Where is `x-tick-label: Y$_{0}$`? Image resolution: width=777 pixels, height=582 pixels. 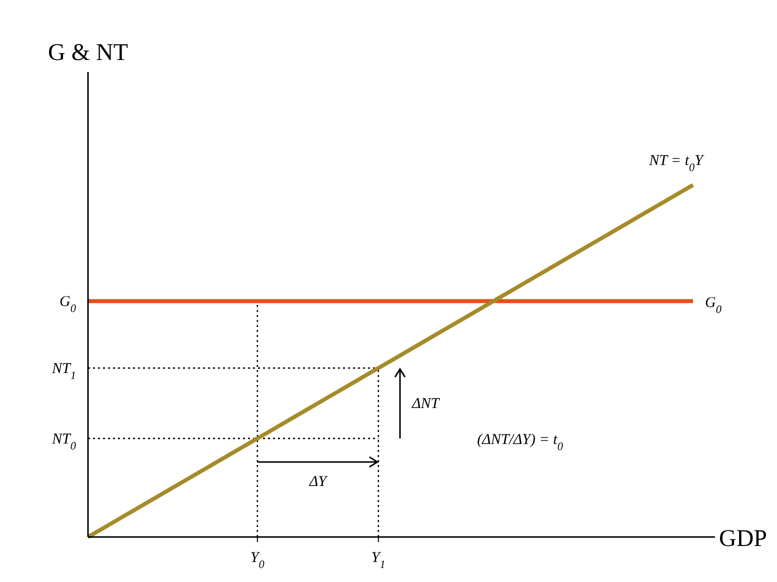 x-tick-label: Y$_{0}$ is located at coordinates (257, 560).